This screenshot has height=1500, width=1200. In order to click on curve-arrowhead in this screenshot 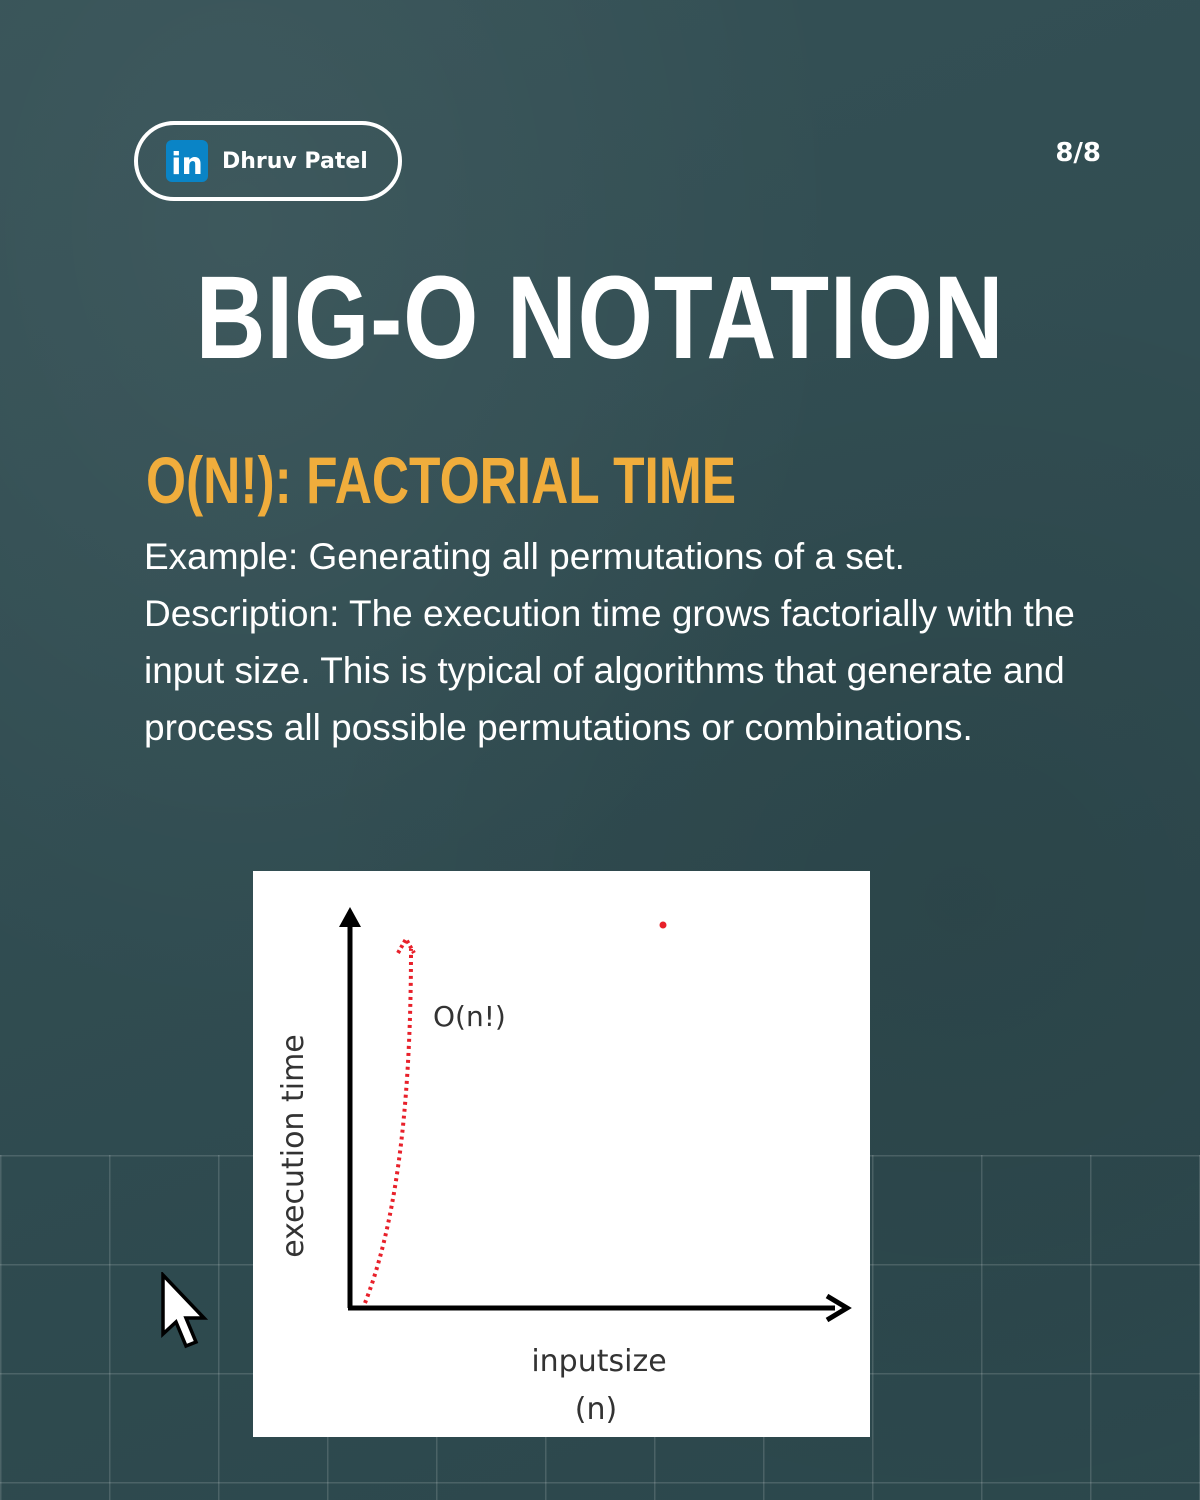, I will do `click(406, 944)`.